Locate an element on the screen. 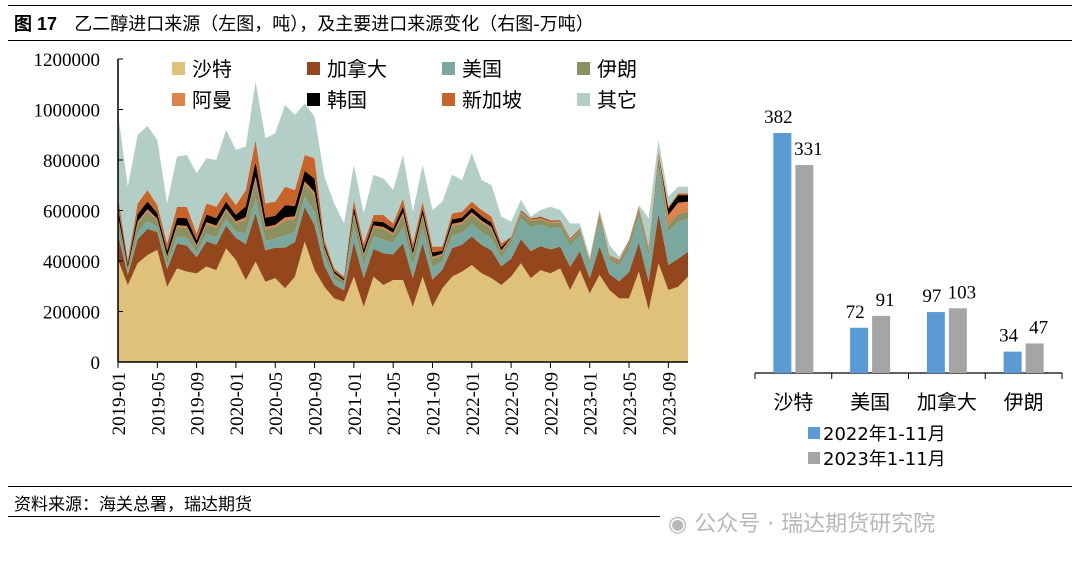 The width and height of the screenshot is (1080, 566). y-tick-label: 600000 is located at coordinates (71, 212).